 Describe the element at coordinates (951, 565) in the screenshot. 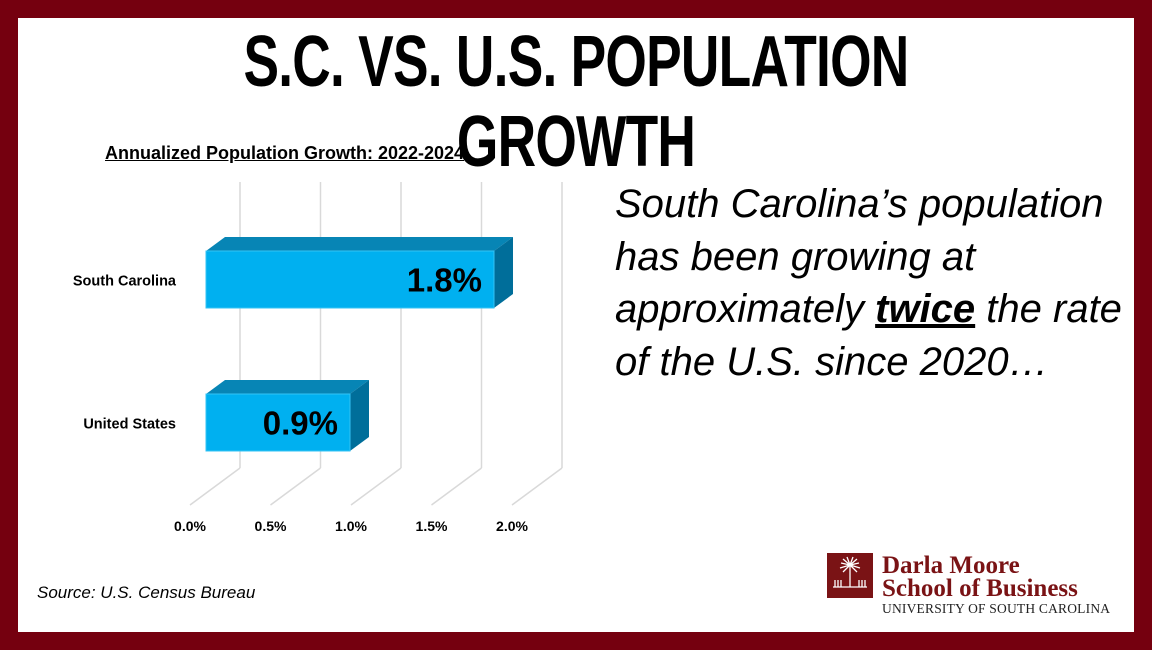

I see `logo-text-line1: Darla Moore` at that location.